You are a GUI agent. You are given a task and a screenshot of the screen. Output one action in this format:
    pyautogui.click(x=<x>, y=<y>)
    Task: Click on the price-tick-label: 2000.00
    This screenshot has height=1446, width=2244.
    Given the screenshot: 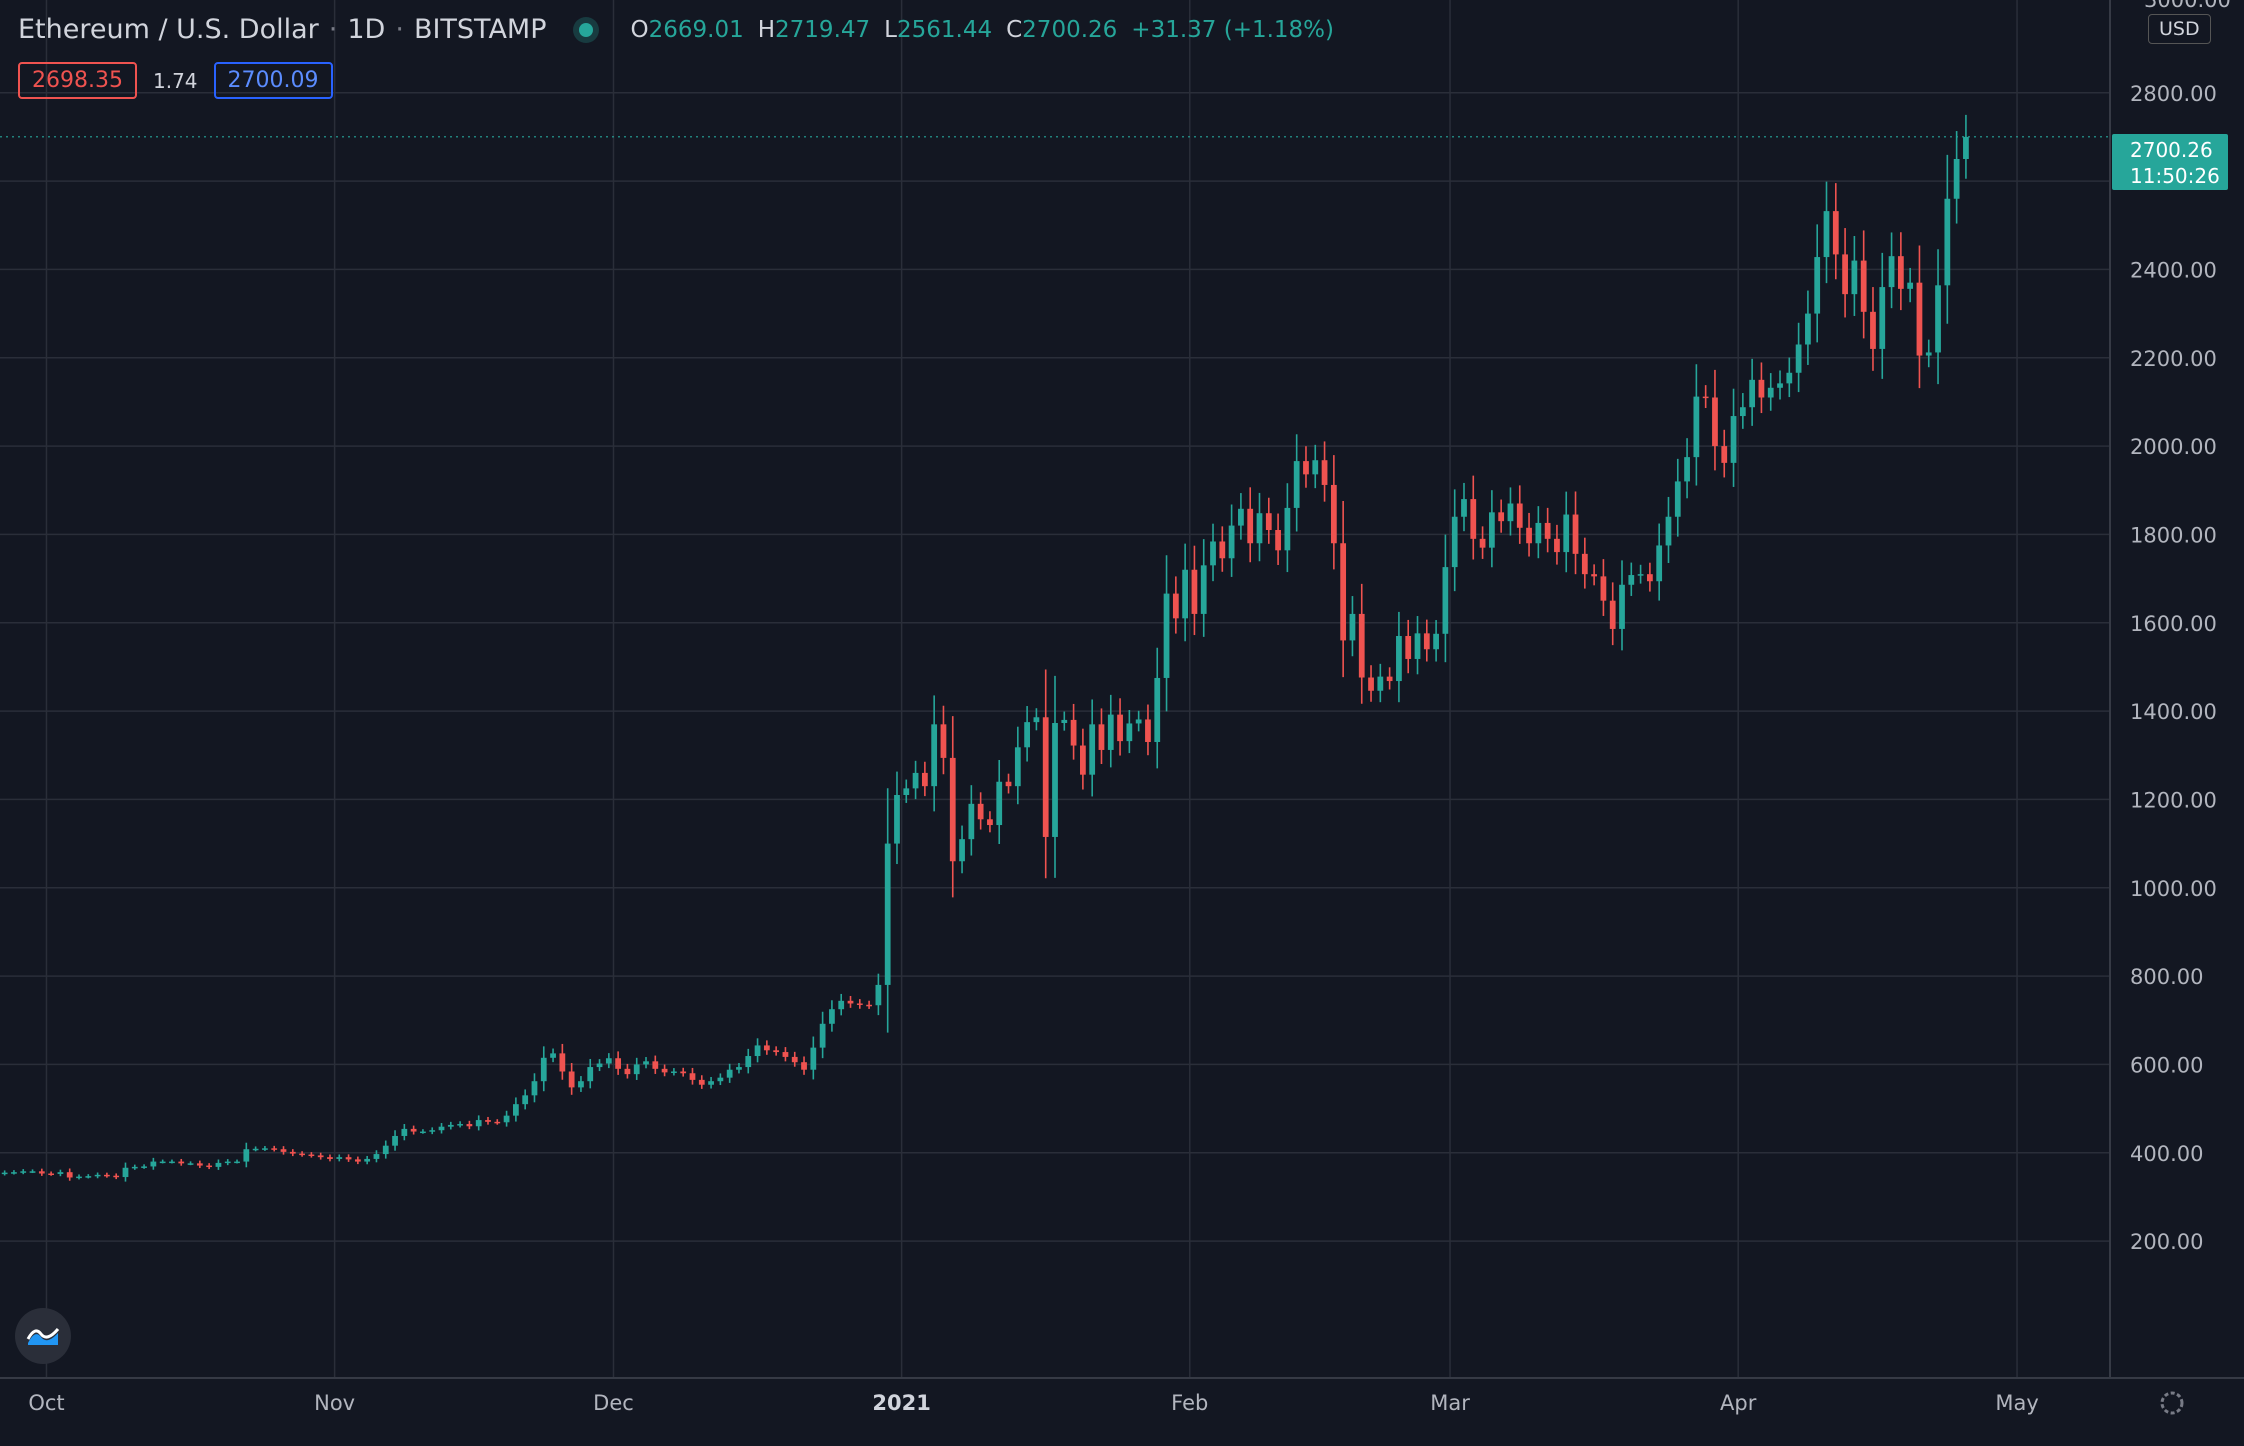 What is the action you would take?
    pyautogui.click(x=2173, y=447)
    